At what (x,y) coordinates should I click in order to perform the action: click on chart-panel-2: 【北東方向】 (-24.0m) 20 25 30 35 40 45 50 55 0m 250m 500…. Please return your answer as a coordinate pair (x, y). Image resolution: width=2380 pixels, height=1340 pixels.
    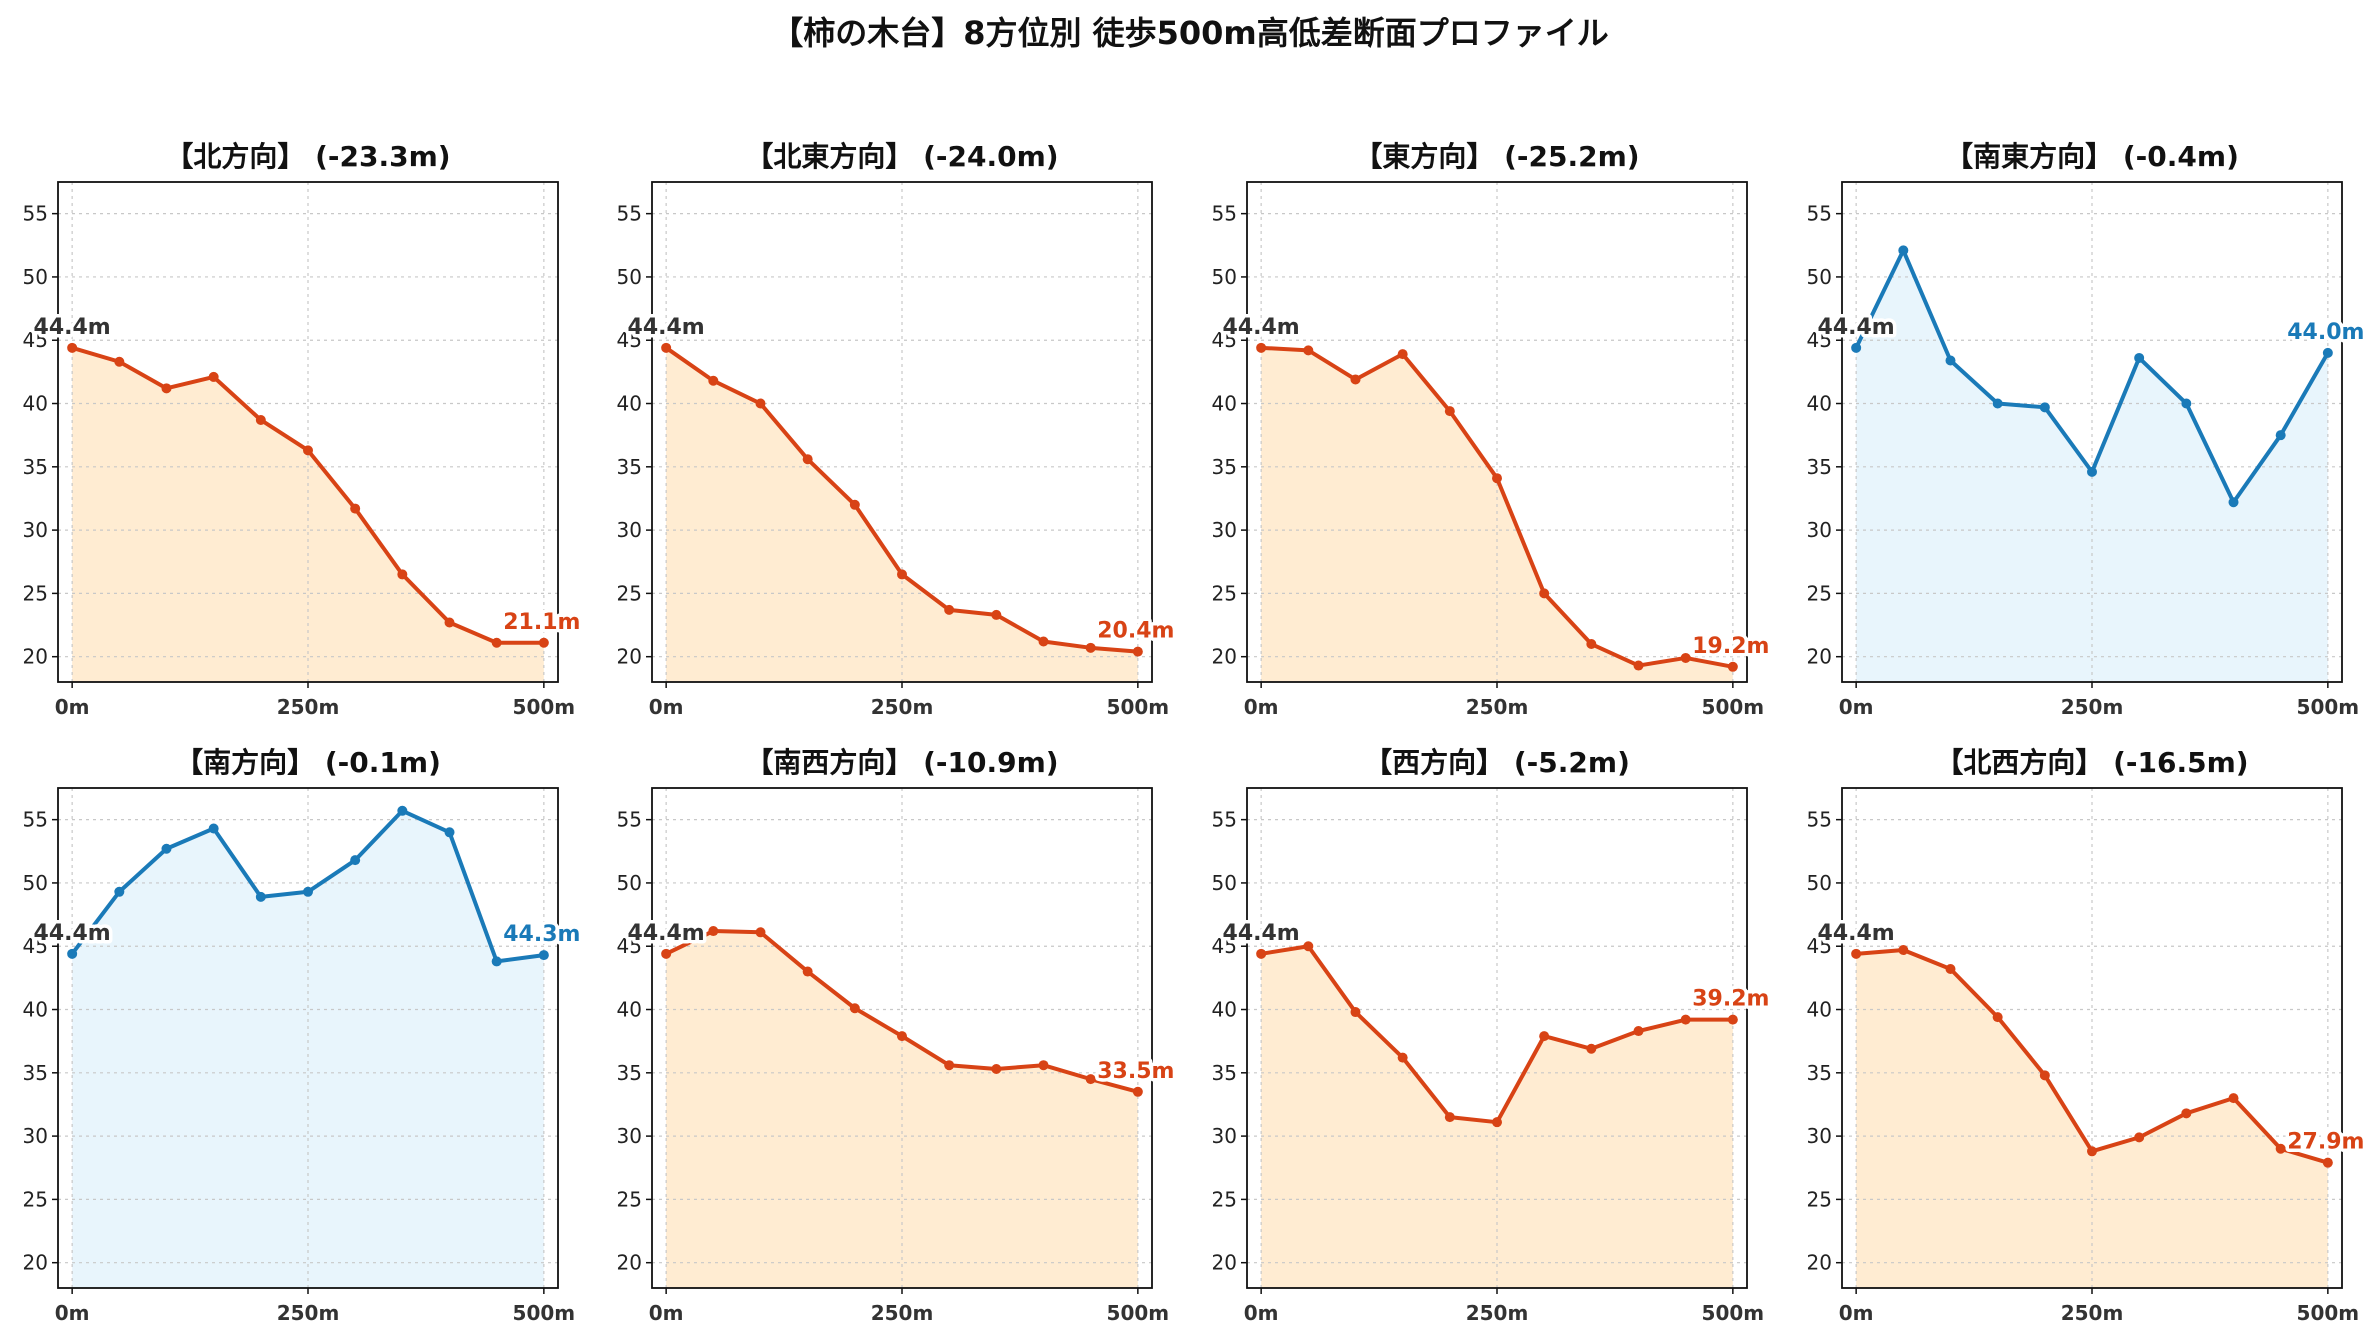
    Looking at the image, I should click on (897, 429).